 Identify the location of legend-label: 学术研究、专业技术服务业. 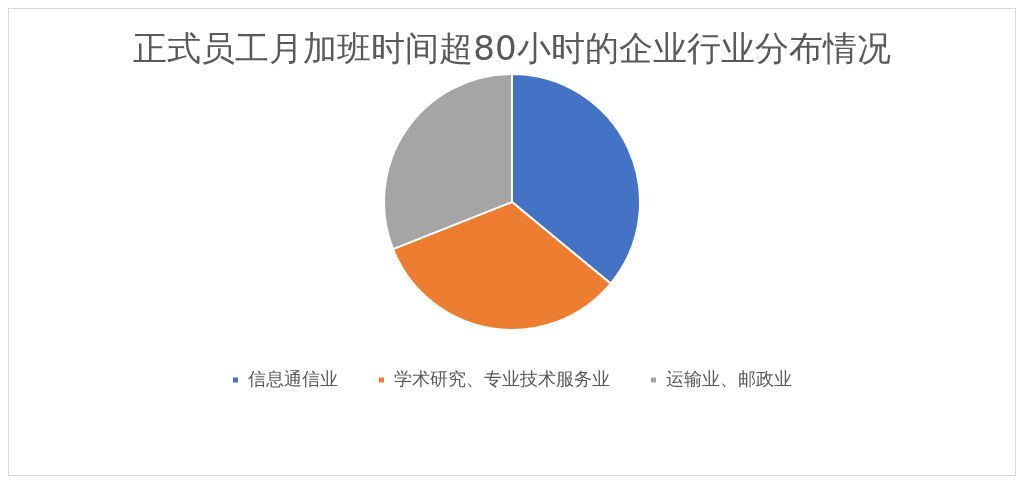
(502, 378).